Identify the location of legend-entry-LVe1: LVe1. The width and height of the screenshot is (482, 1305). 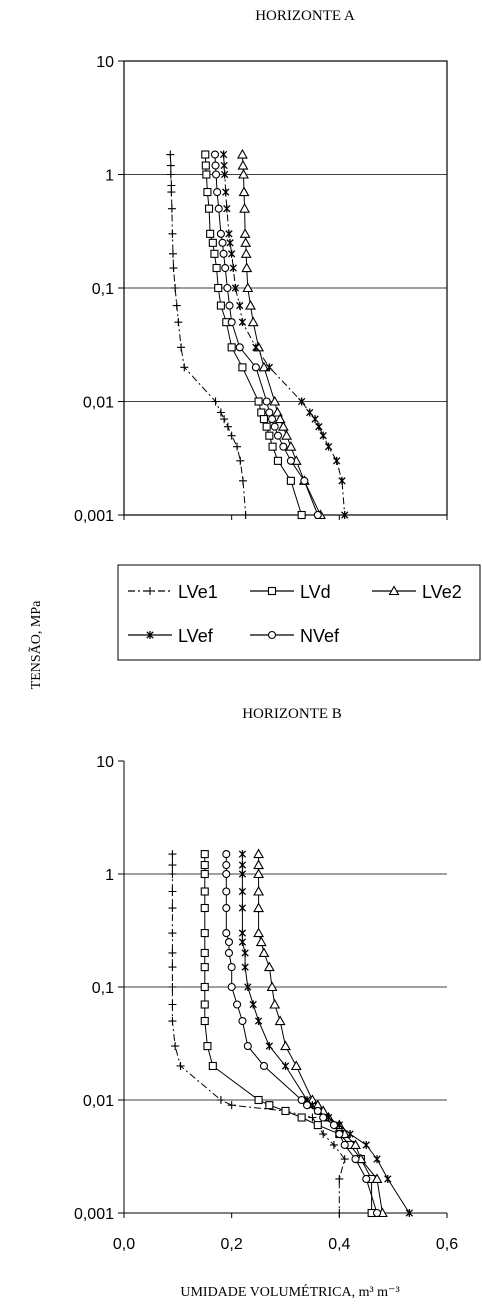
(173, 592).